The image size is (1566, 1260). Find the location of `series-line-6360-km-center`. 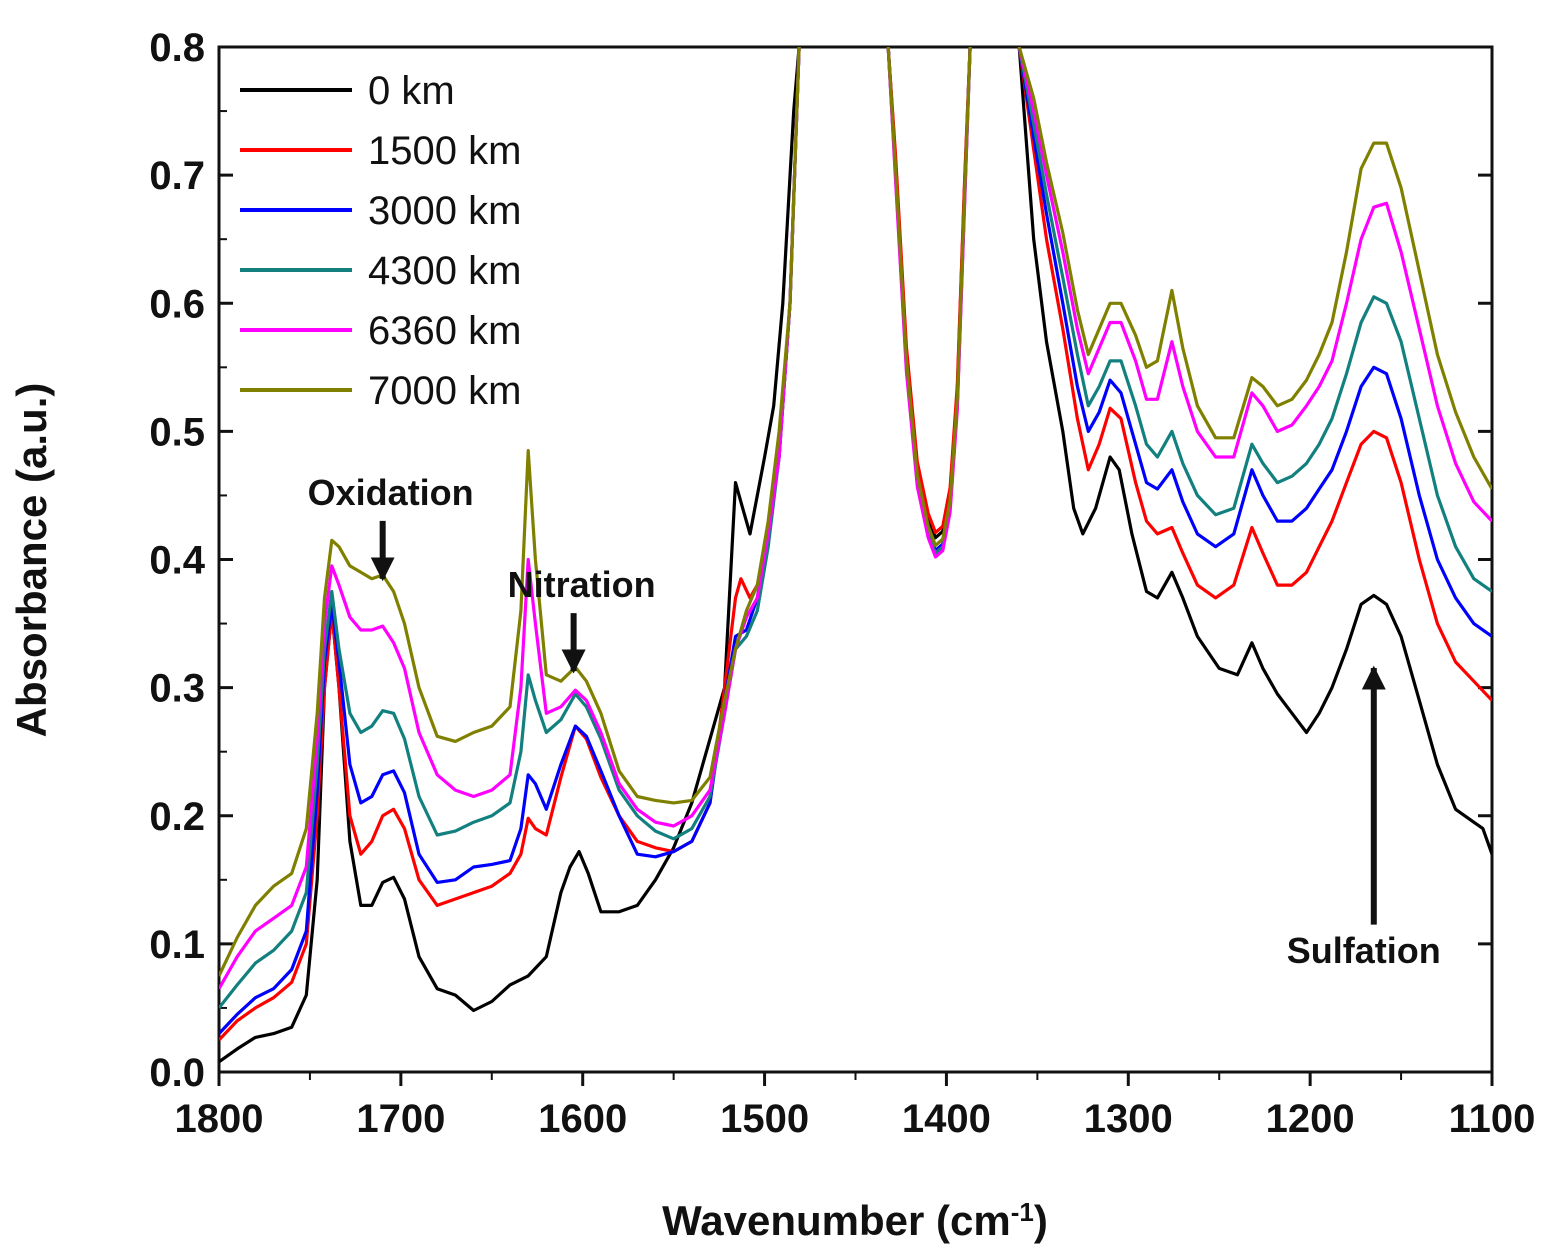

series-line-6360-km-center is located at coordinates (929, 303).